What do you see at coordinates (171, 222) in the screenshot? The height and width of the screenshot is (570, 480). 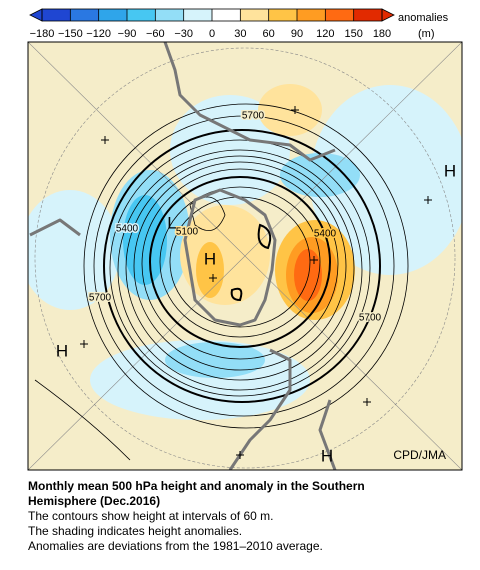 I see `pressure-center: L` at bounding box center [171, 222].